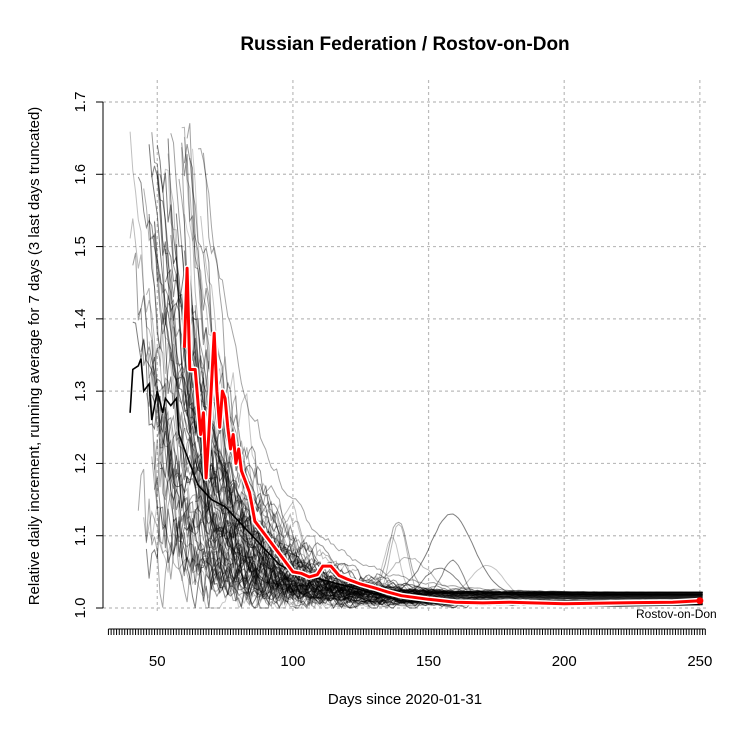  What do you see at coordinates (157, 661) in the screenshot?
I see `x-tick-label: 50` at bounding box center [157, 661].